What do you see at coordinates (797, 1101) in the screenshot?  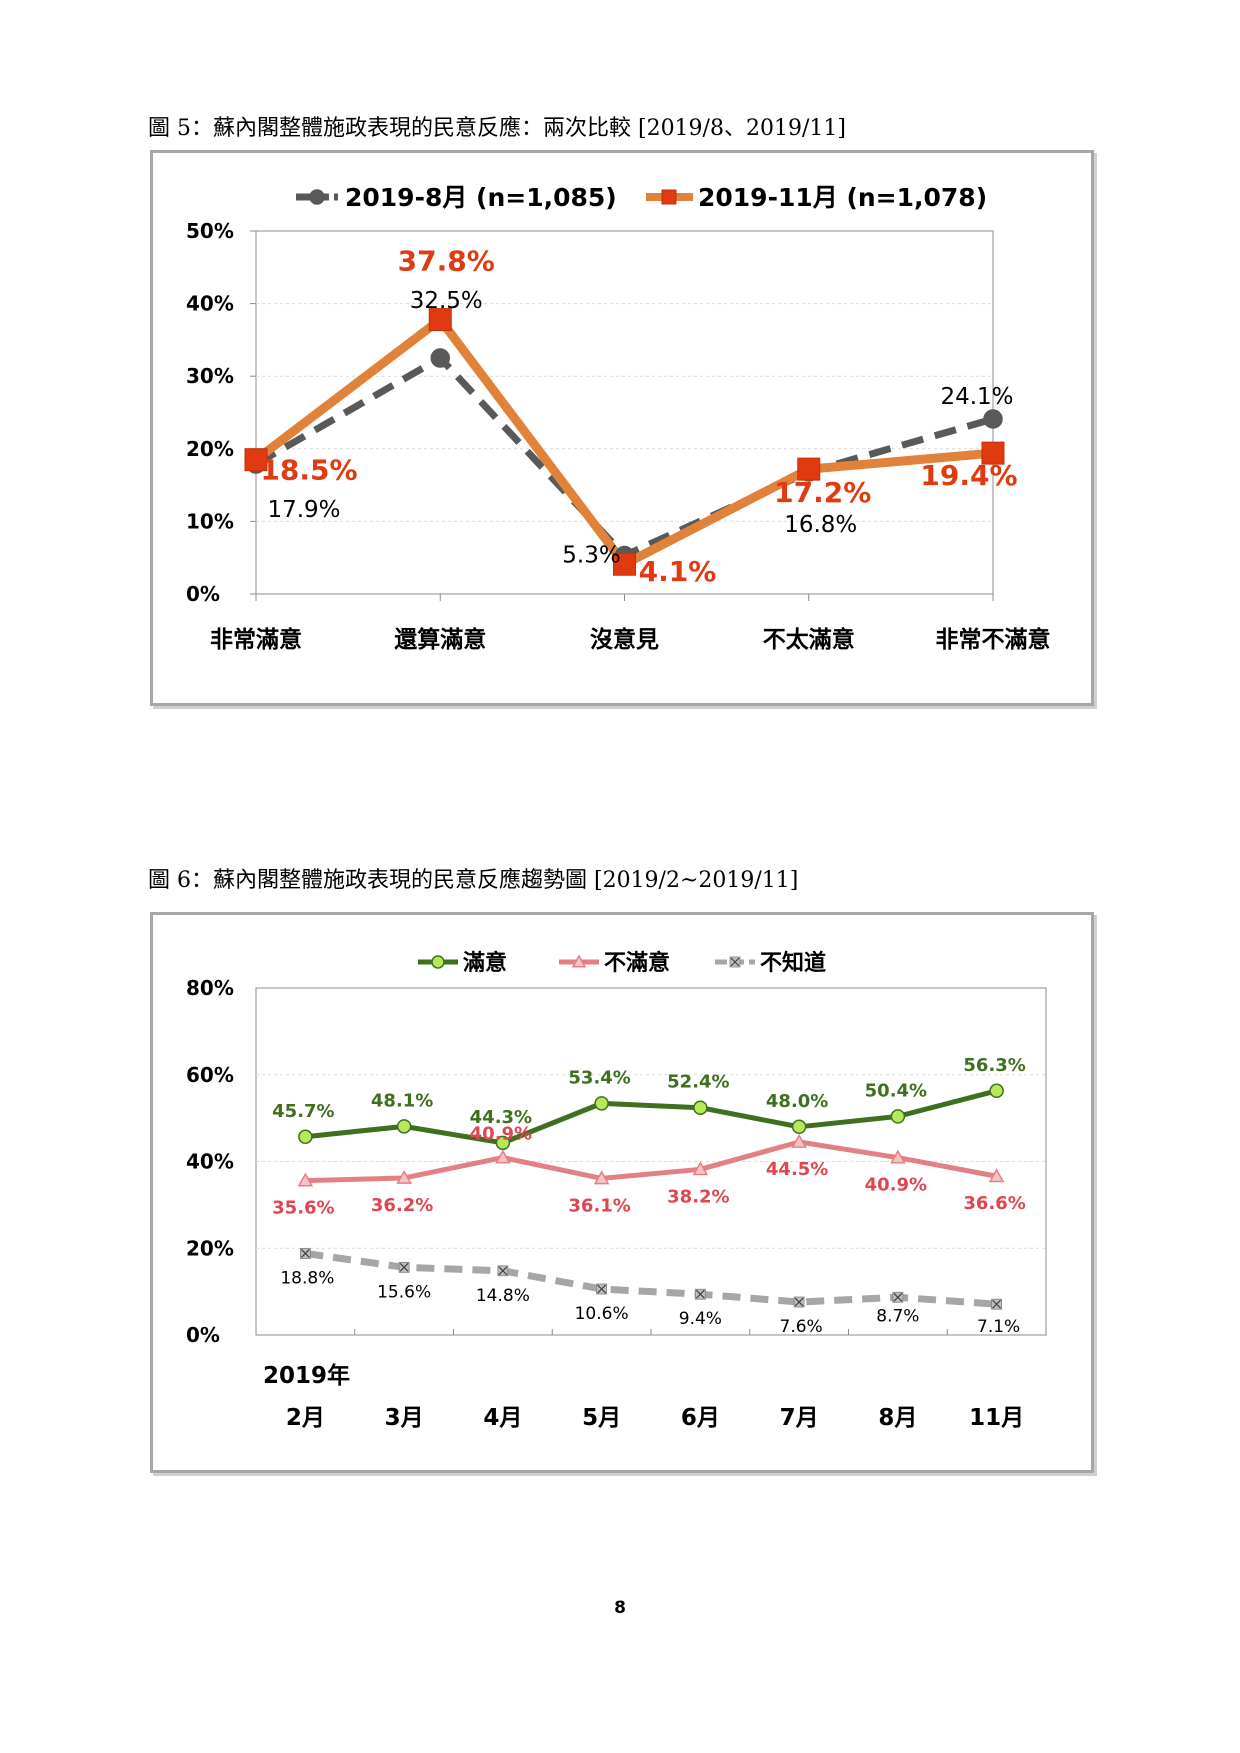 I see `series-satisfied-data-label: 48.0%` at bounding box center [797, 1101].